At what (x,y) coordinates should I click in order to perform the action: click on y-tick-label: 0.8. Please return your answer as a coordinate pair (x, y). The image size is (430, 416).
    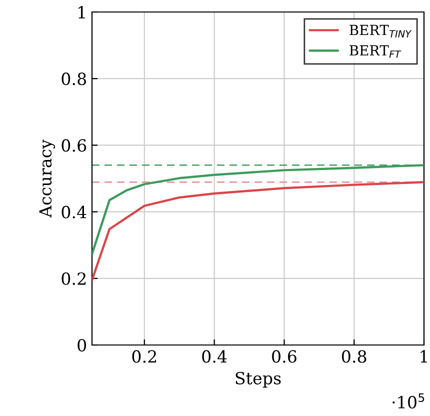
    Looking at the image, I should click on (74, 79).